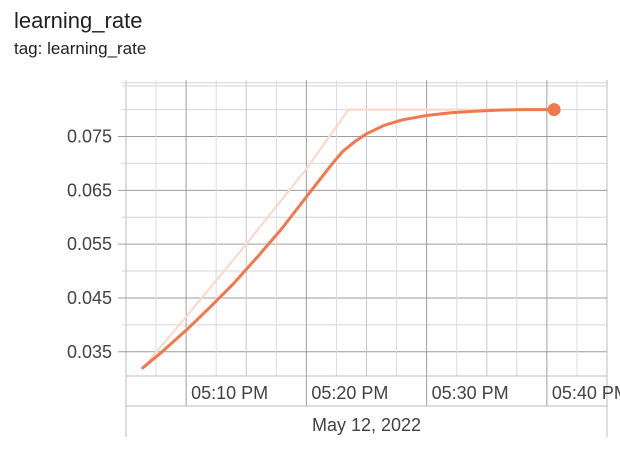 This screenshot has width=620, height=450. Describe the element at coordinates (554, 110) in the screenshot. I see `series-end-marker` at that location.